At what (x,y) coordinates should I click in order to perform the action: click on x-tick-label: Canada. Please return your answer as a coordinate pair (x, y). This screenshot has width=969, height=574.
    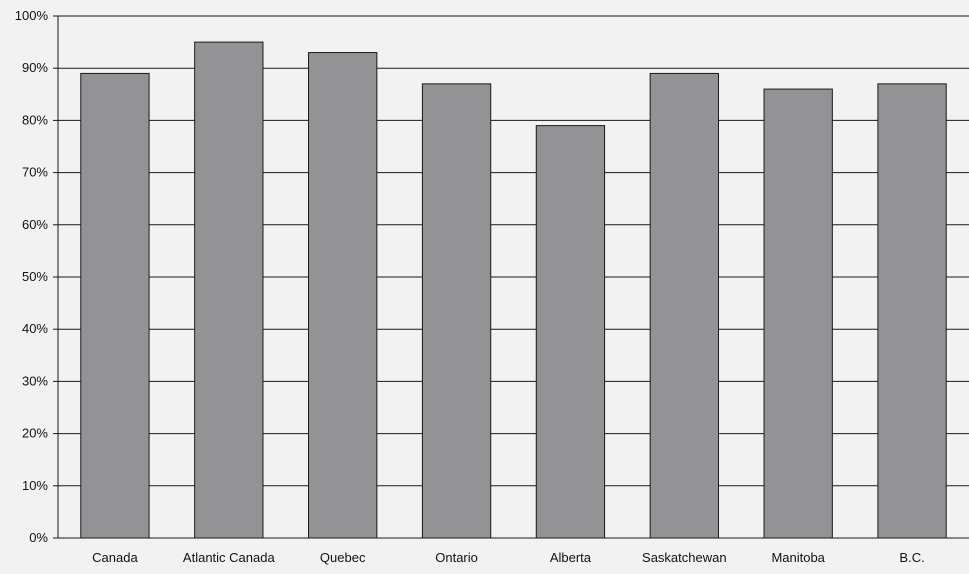
    Looking at the image, I should click on (115, 557).